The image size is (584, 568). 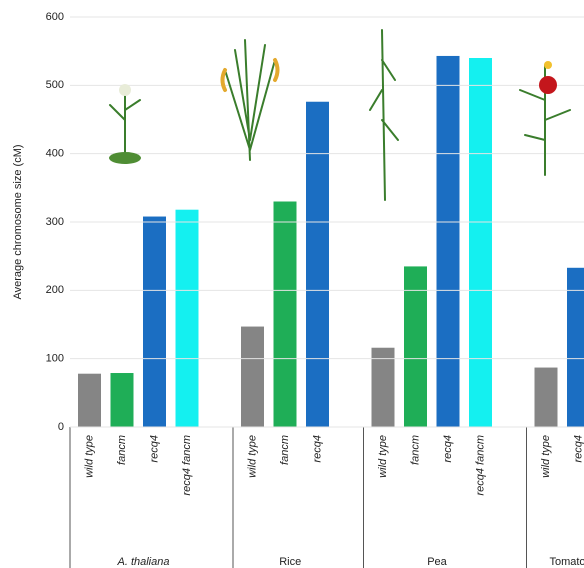 What do you see at coordinates (437, 562) in the screenshot?
I see `group-label: Pea` at bounding box center [437, 562].